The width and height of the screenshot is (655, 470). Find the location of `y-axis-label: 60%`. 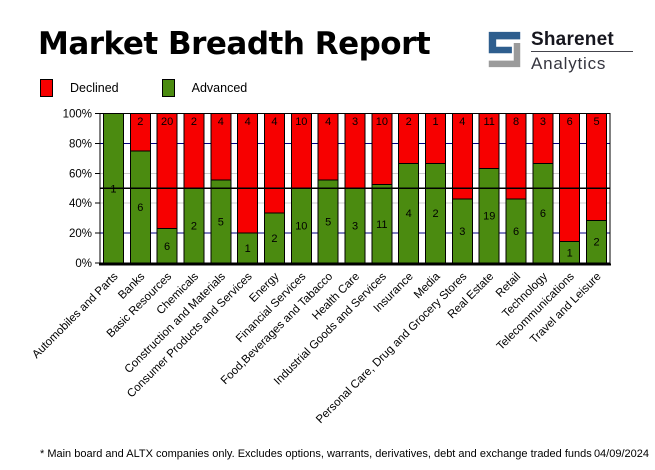

y-axis-label: 60% is located at coordinates (80, 174).